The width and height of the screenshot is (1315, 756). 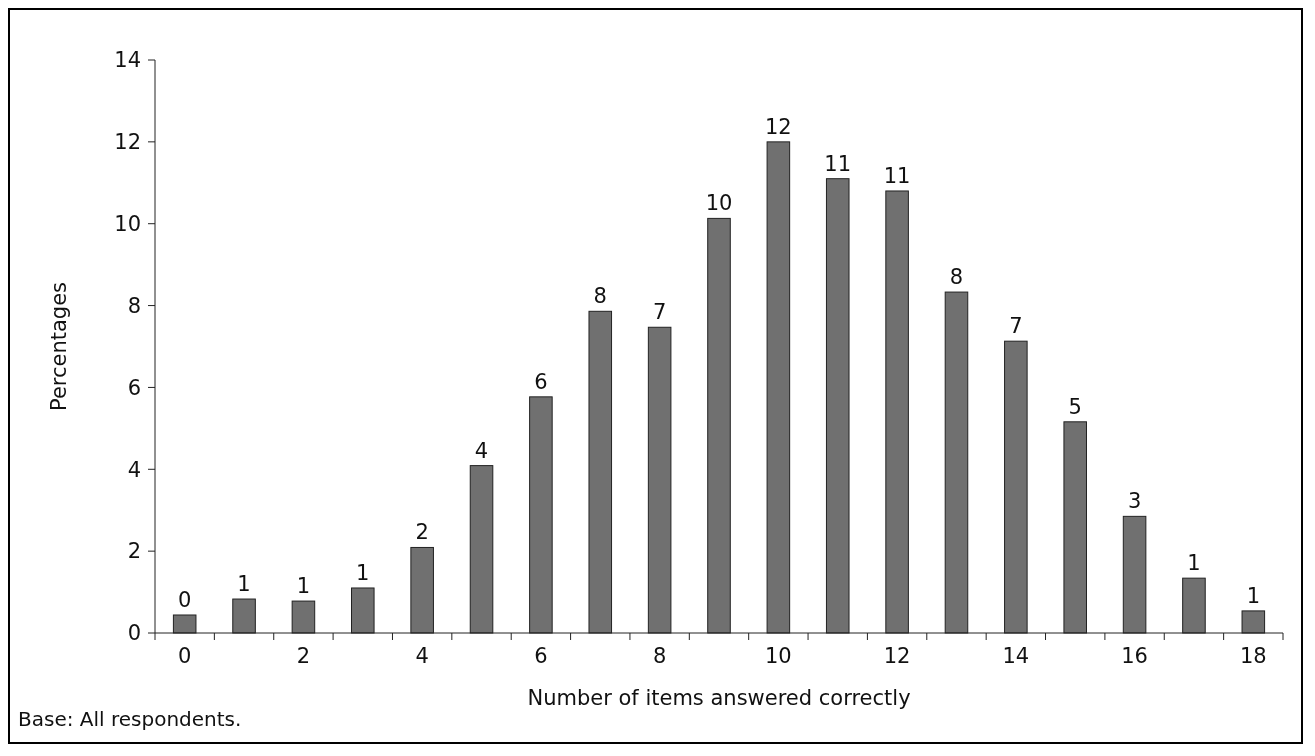 I want to click on x-tick-label: 16, so click(x=1134, y=656).